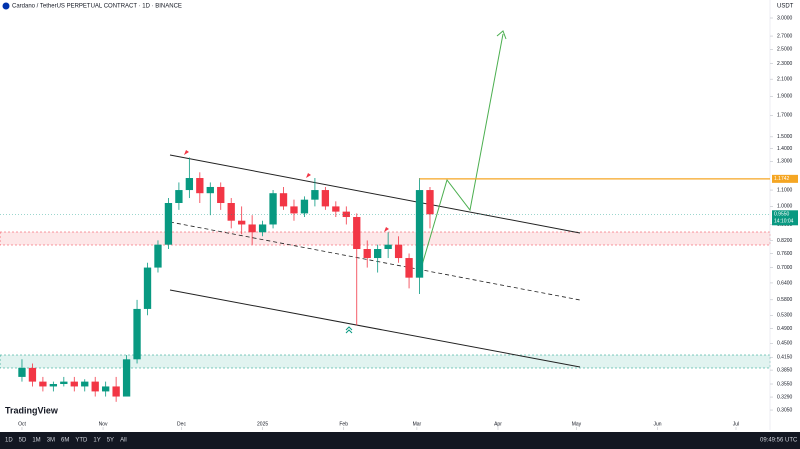 This screenshot has height=449, width=800. I want to click on y-tick-label: 0.7600, so click(785, 254).